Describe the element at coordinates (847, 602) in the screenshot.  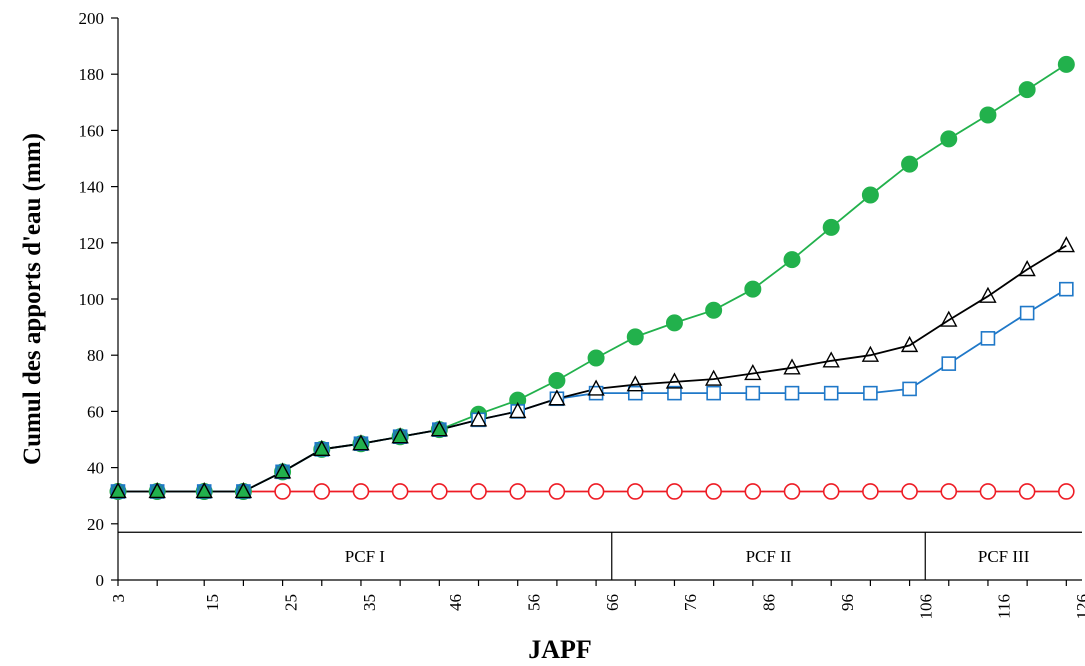
I see `x-tick-label: 96` at that location.